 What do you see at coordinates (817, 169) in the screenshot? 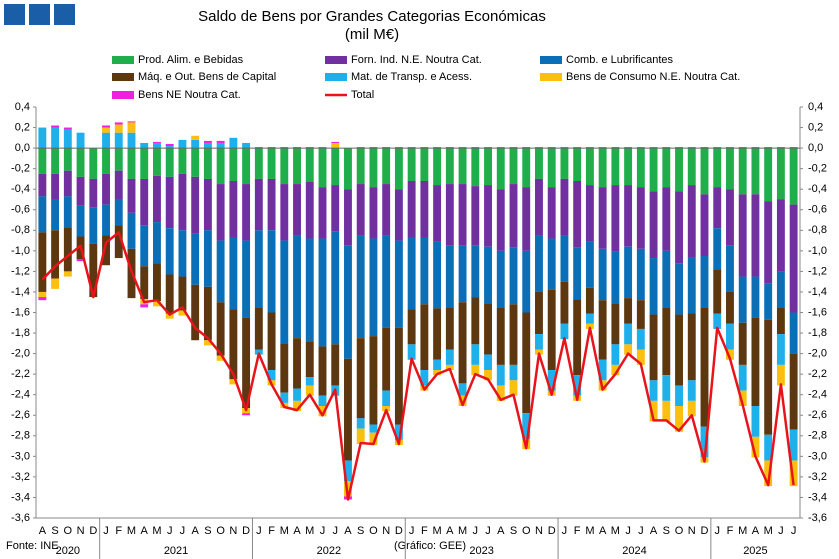
I see `y2-tick-label: -0,2` at bounding box center [817, 169].